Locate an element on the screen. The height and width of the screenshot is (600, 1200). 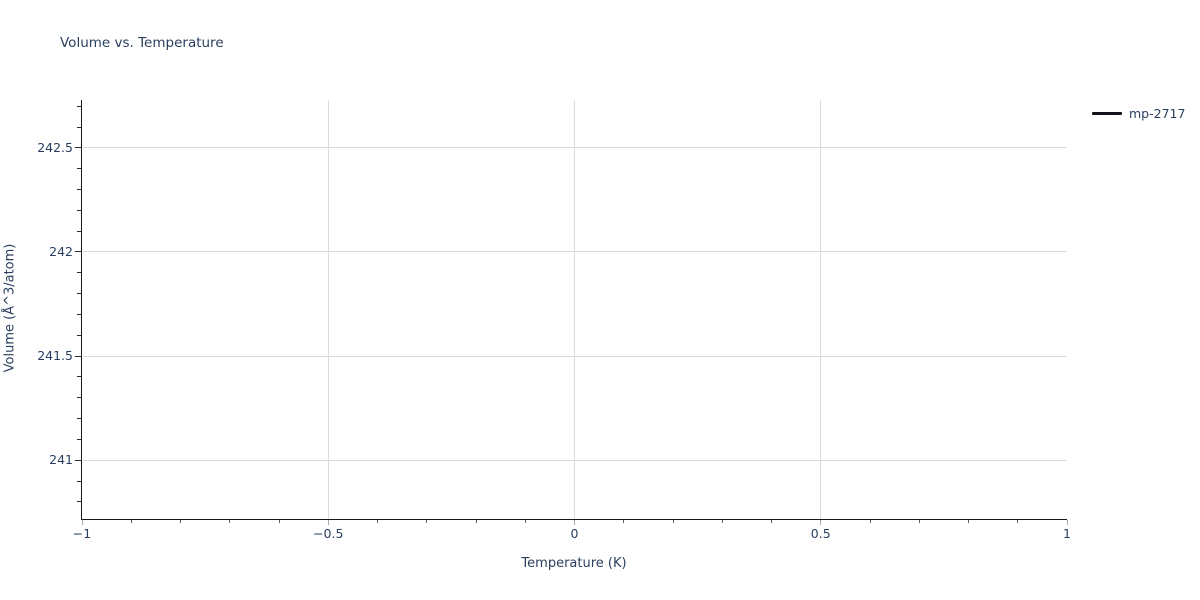
y-axis-line is located at coordinates (81, 310).